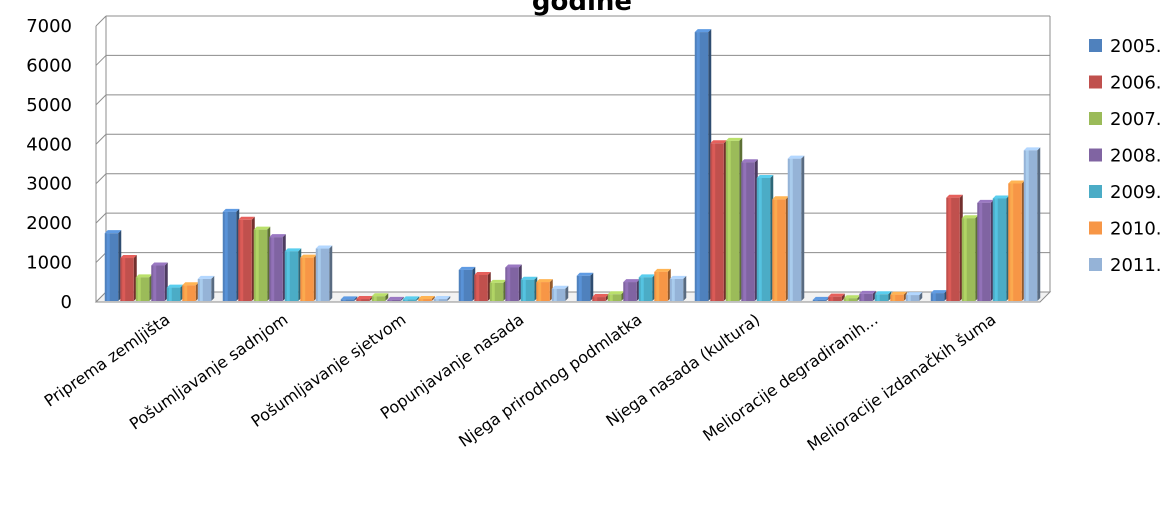 The image size is (1176, 514). I want to click on legend-label: 2008., so click(1136, 156).